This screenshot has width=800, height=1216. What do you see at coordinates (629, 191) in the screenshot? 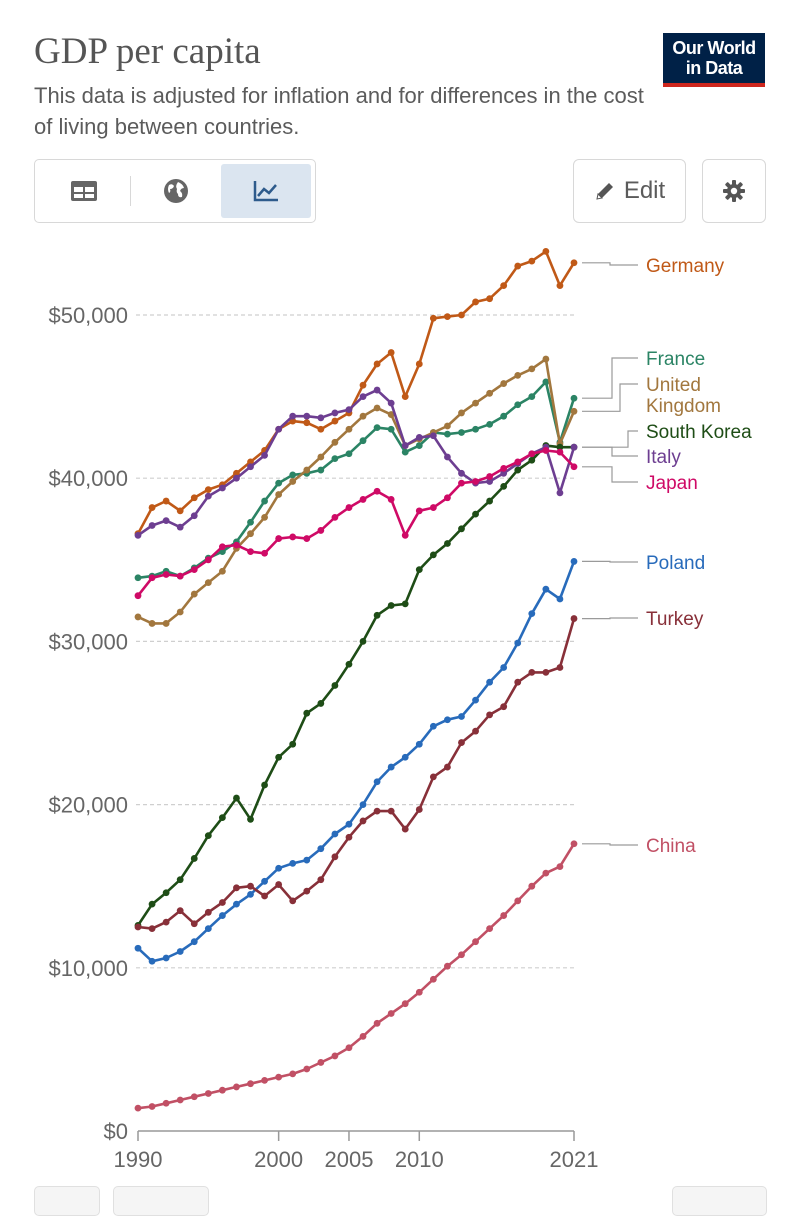
I see `edit-button: Edit` at bounding box center [629, 191].